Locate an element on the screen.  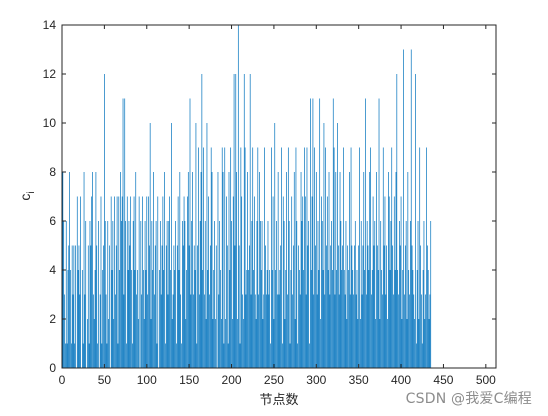
x-tick-label: 450 is located at coordinates (443, 380).